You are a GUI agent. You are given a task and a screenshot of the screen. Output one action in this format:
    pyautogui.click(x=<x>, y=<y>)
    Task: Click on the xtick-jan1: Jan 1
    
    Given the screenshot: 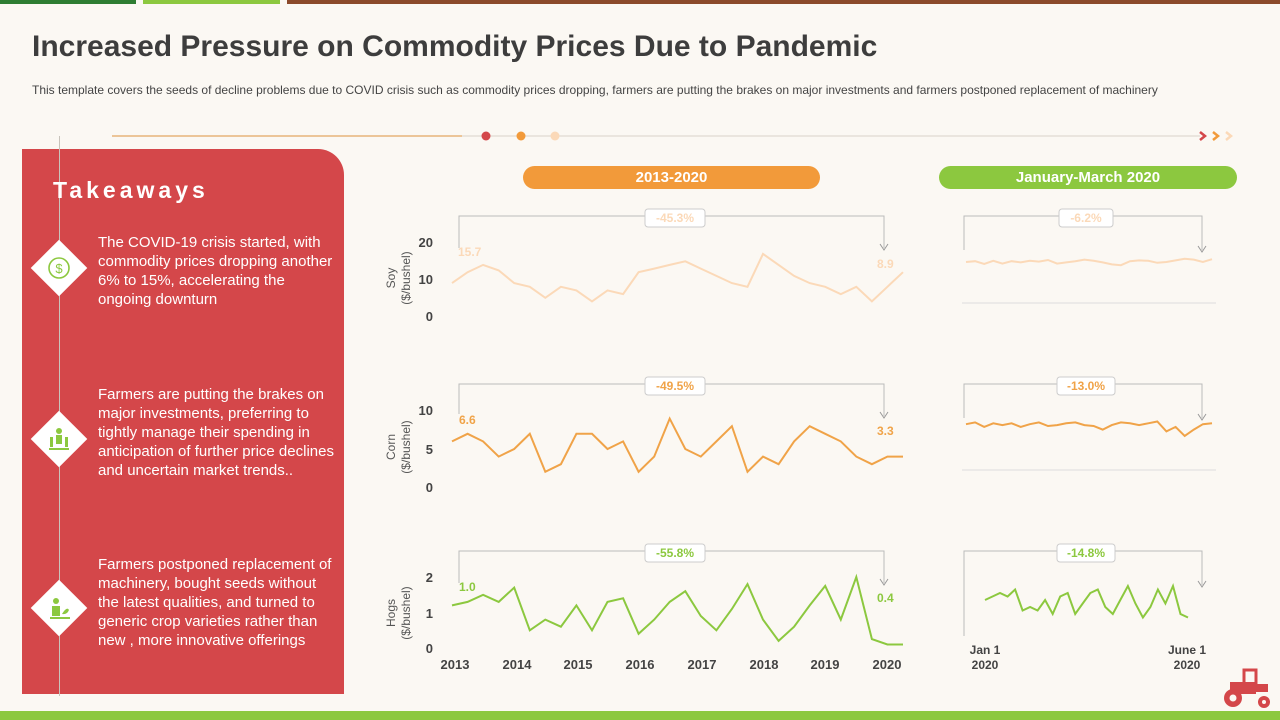 What is the action you would take?
    pyautogui.click(x=985, y=650)
    